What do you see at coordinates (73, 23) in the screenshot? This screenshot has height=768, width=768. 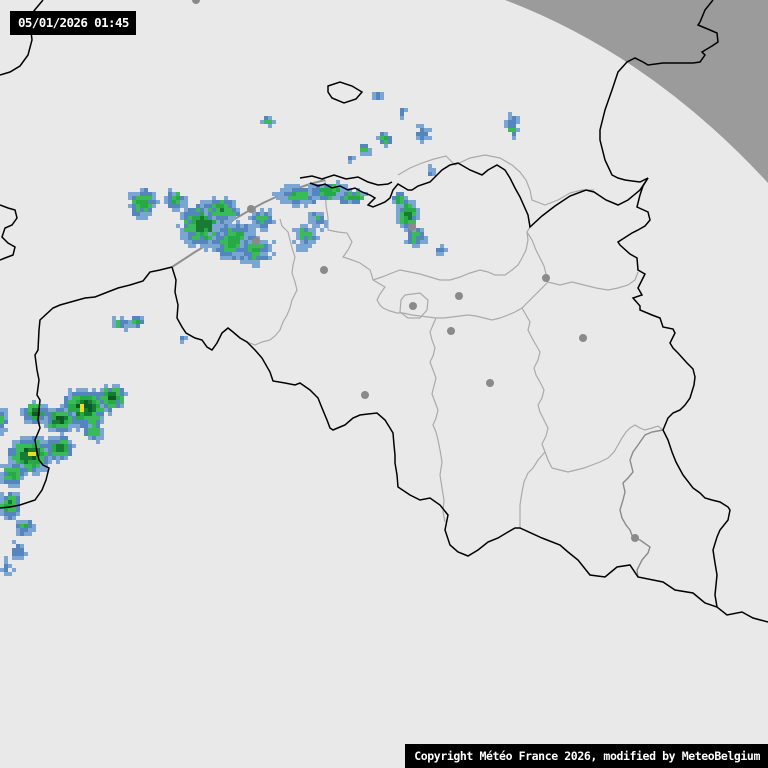 I see `timestamp-badge: 05/01/2026 01:45` at bounding box center [73, 23].